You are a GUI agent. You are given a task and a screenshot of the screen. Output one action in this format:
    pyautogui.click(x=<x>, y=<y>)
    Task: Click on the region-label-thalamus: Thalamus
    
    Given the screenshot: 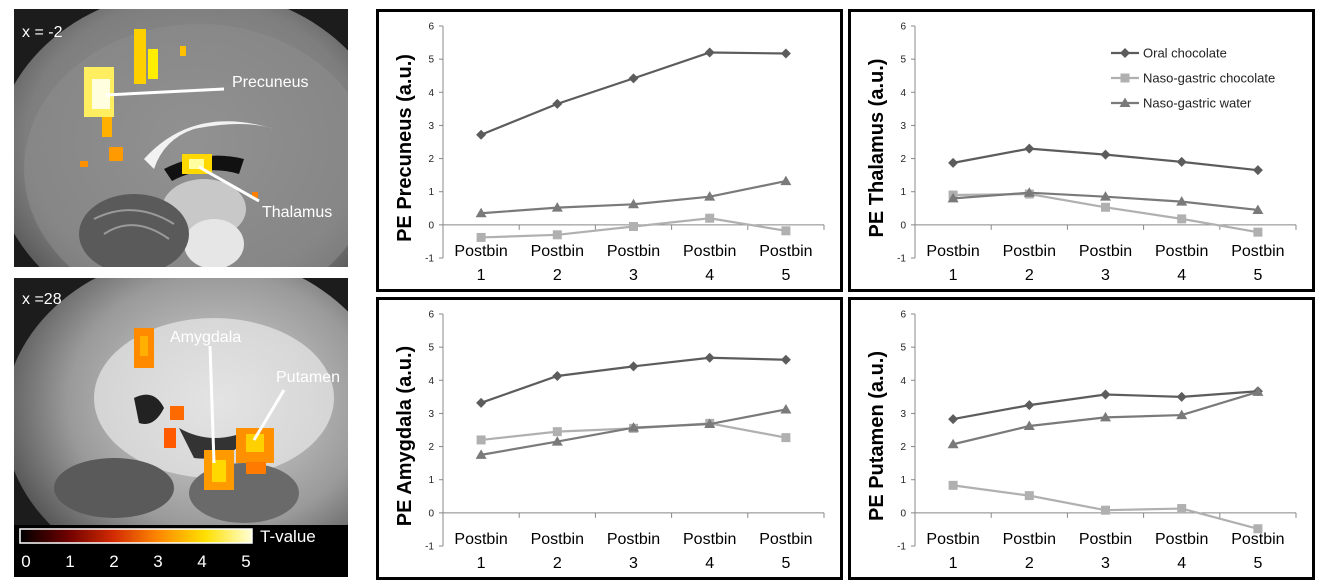 What is the action you would take?
    pyautogui.click(x=297, y=212)
    